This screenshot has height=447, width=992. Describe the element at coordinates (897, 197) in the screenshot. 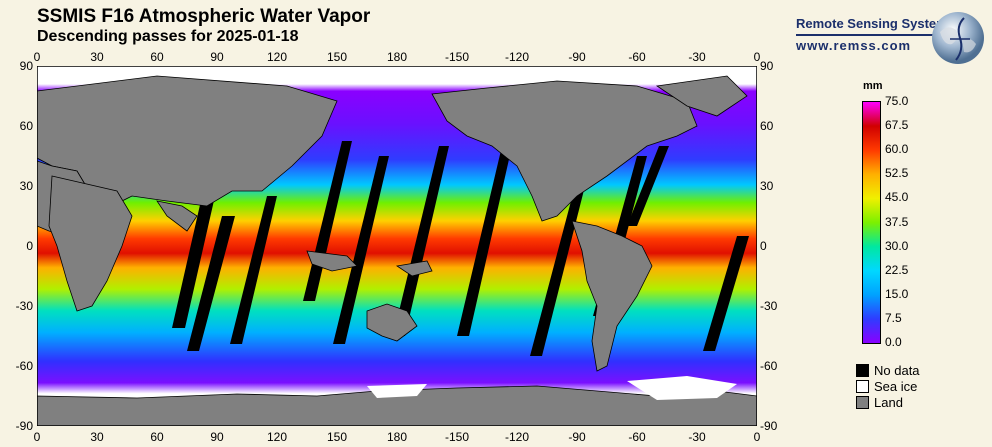

I see `colorbar-label: 45.0` at that location.